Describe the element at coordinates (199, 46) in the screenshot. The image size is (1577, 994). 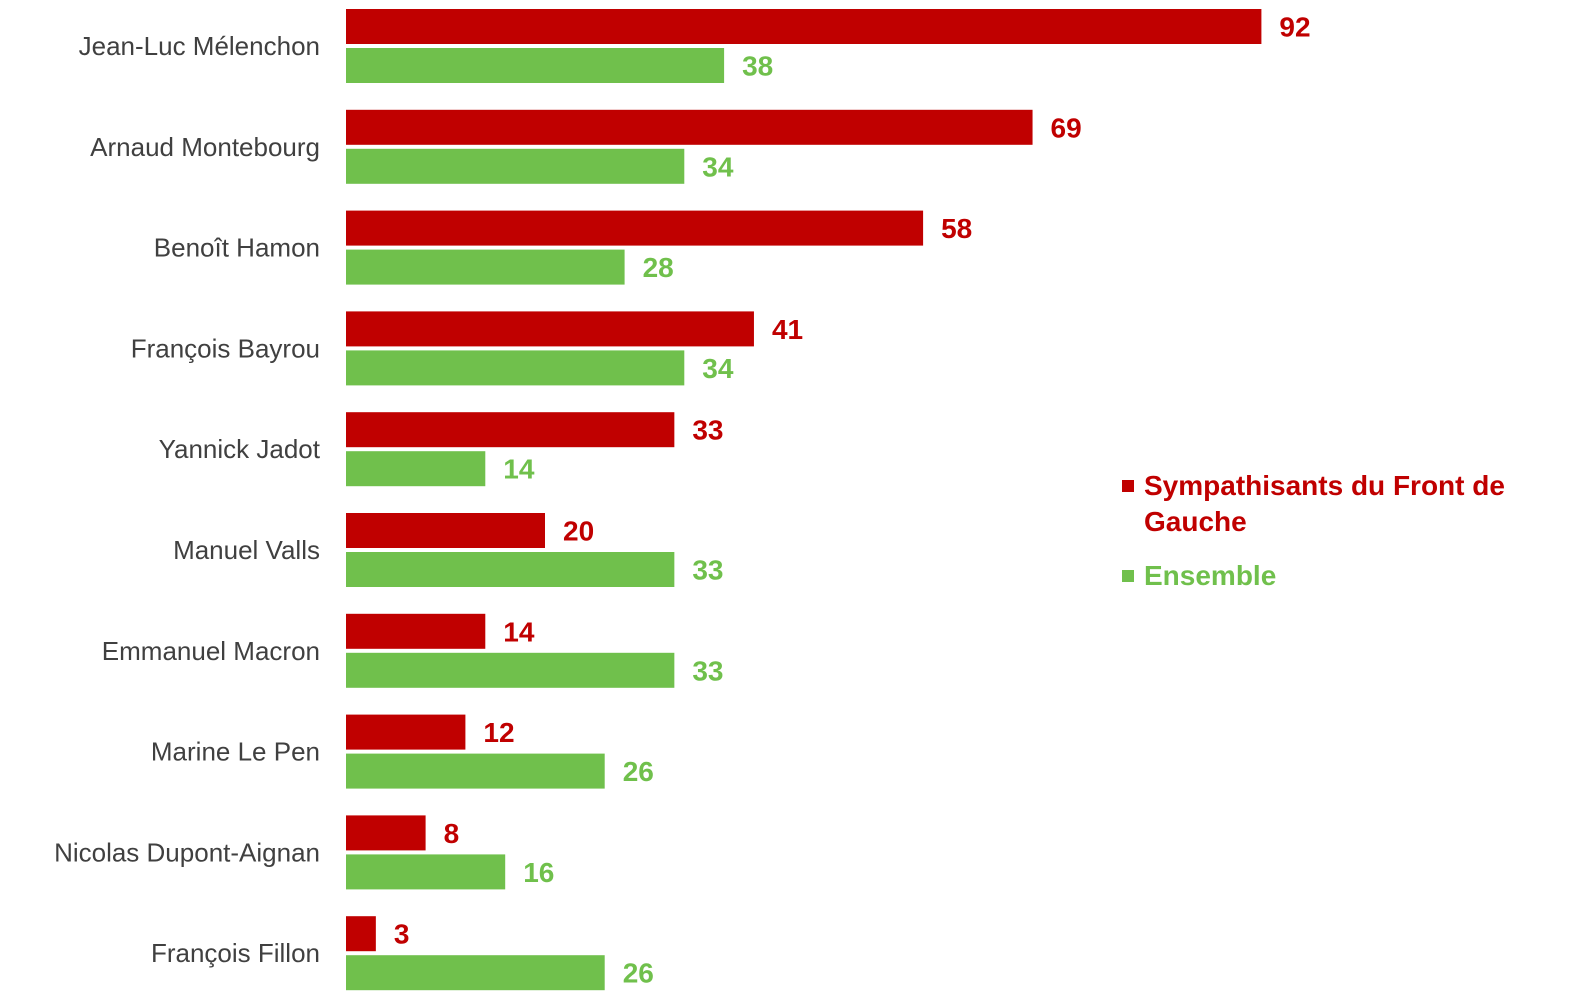
I see `category-label: Jean-Luc Mélenchon` at that location.